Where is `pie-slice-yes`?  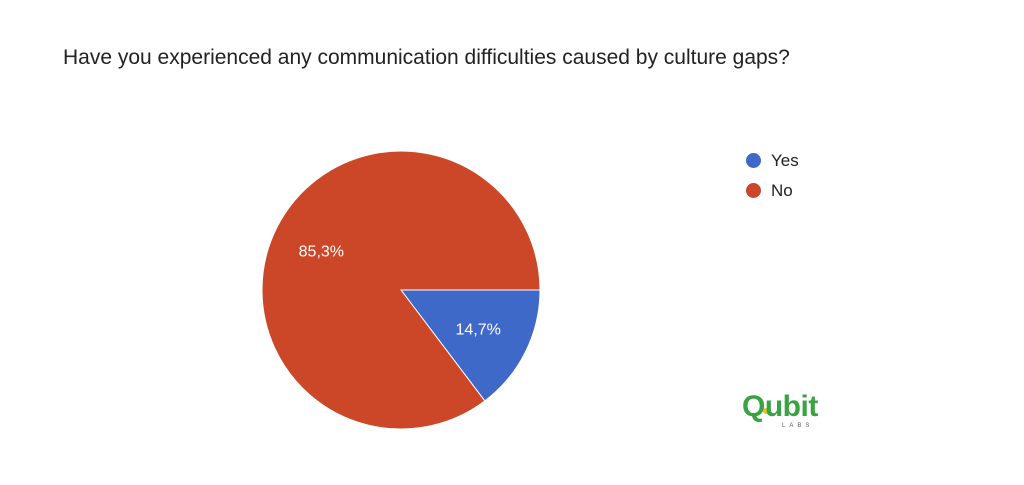 pie-slice-yes is located at coordinates (470, 345).